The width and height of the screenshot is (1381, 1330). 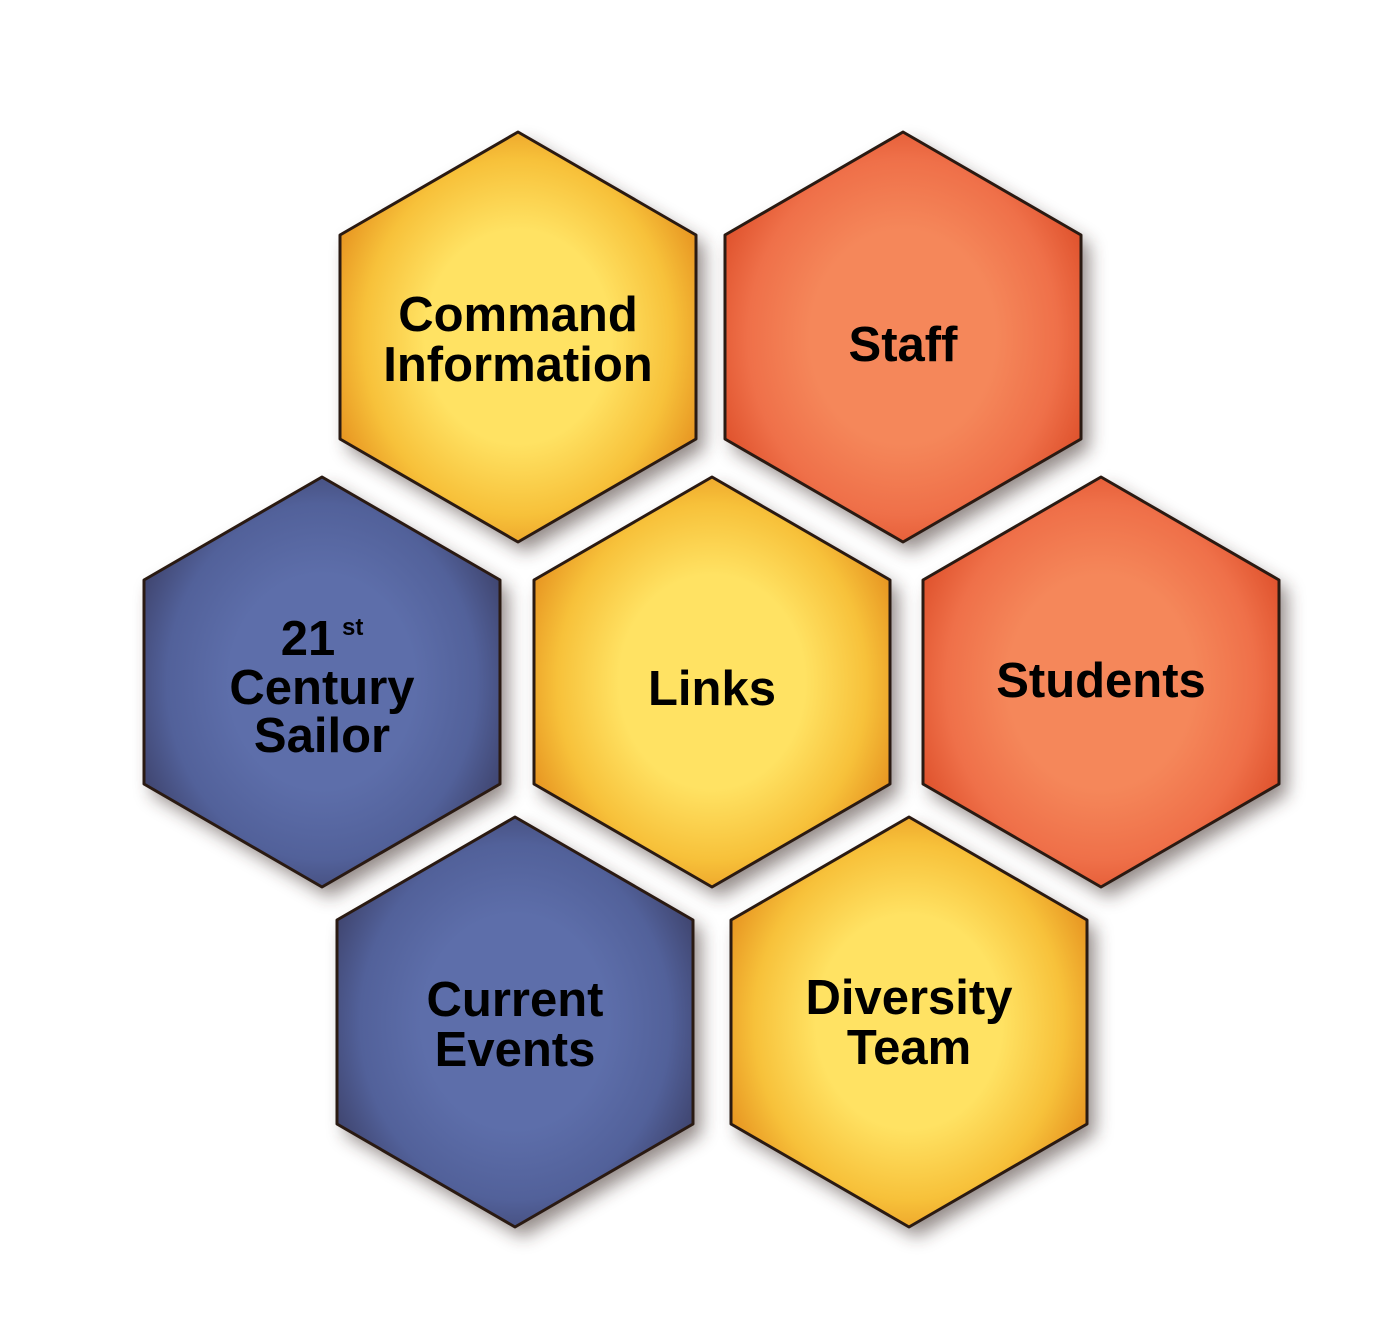 I want to click on hexagon-label-superscript: st, so click(x=352, y=627).